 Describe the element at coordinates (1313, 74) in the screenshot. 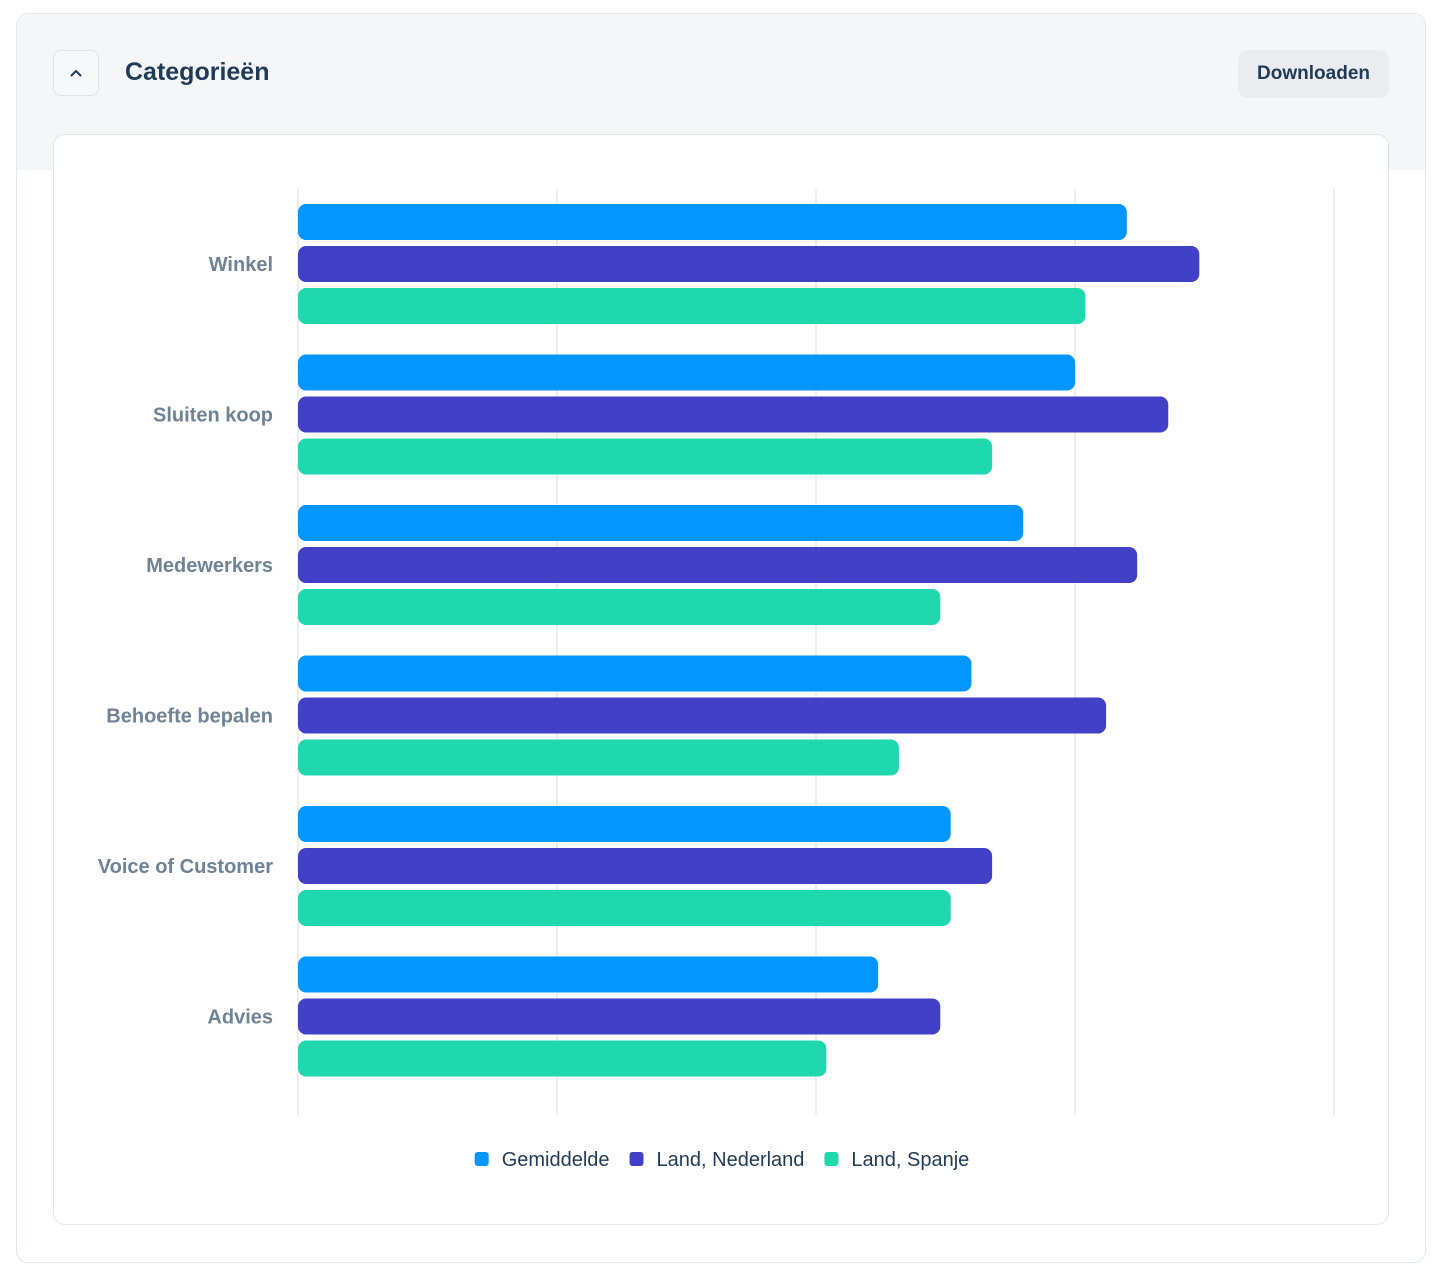

I see `download-button: Downloaden` at that location.